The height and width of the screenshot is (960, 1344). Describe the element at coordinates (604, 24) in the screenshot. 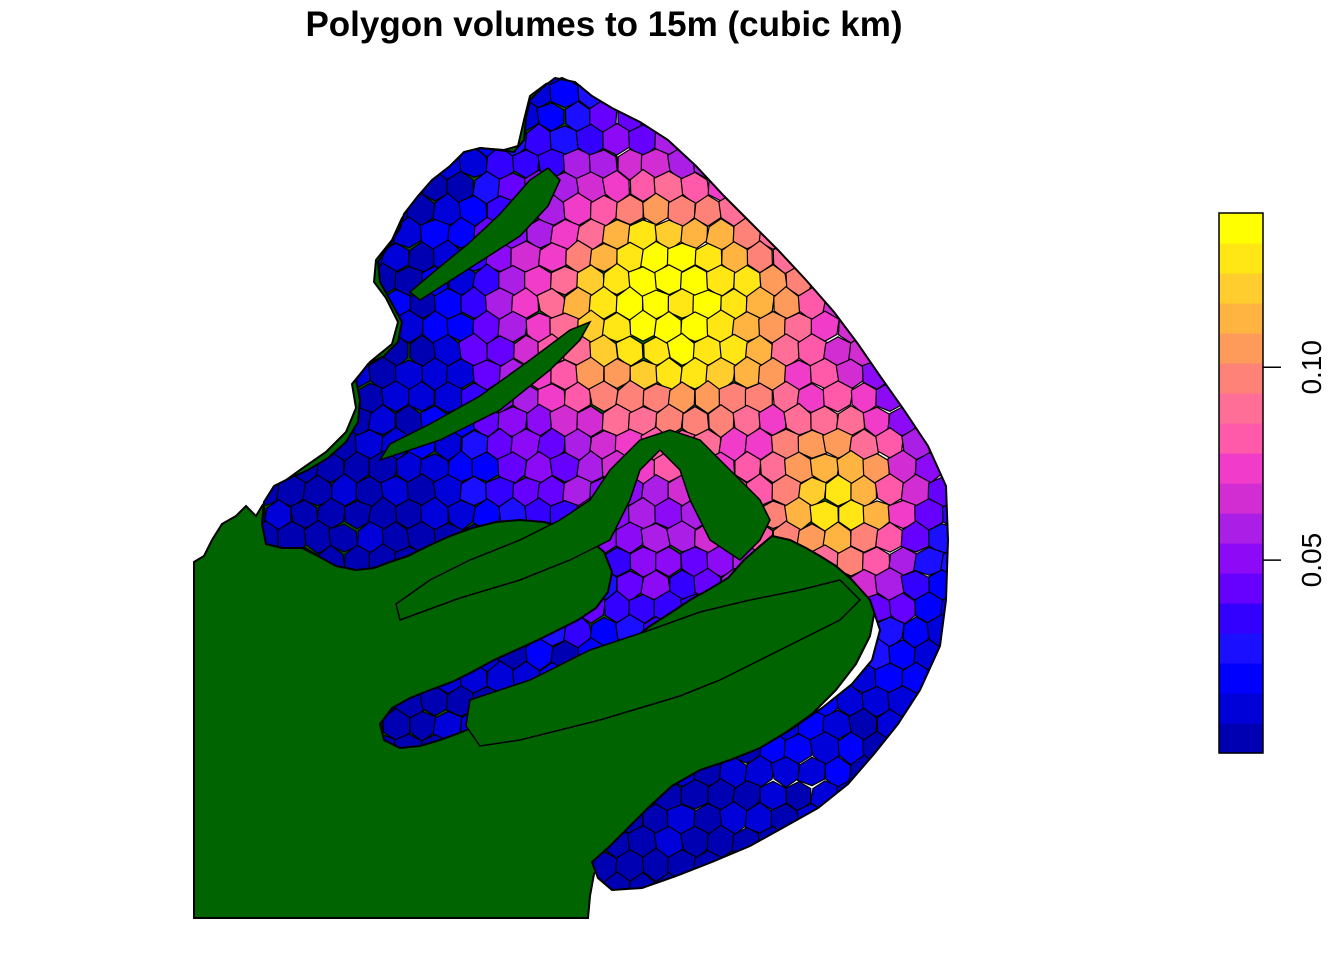

I see `map-title: Polygon volumes to 15m (cubic km)` at that location.